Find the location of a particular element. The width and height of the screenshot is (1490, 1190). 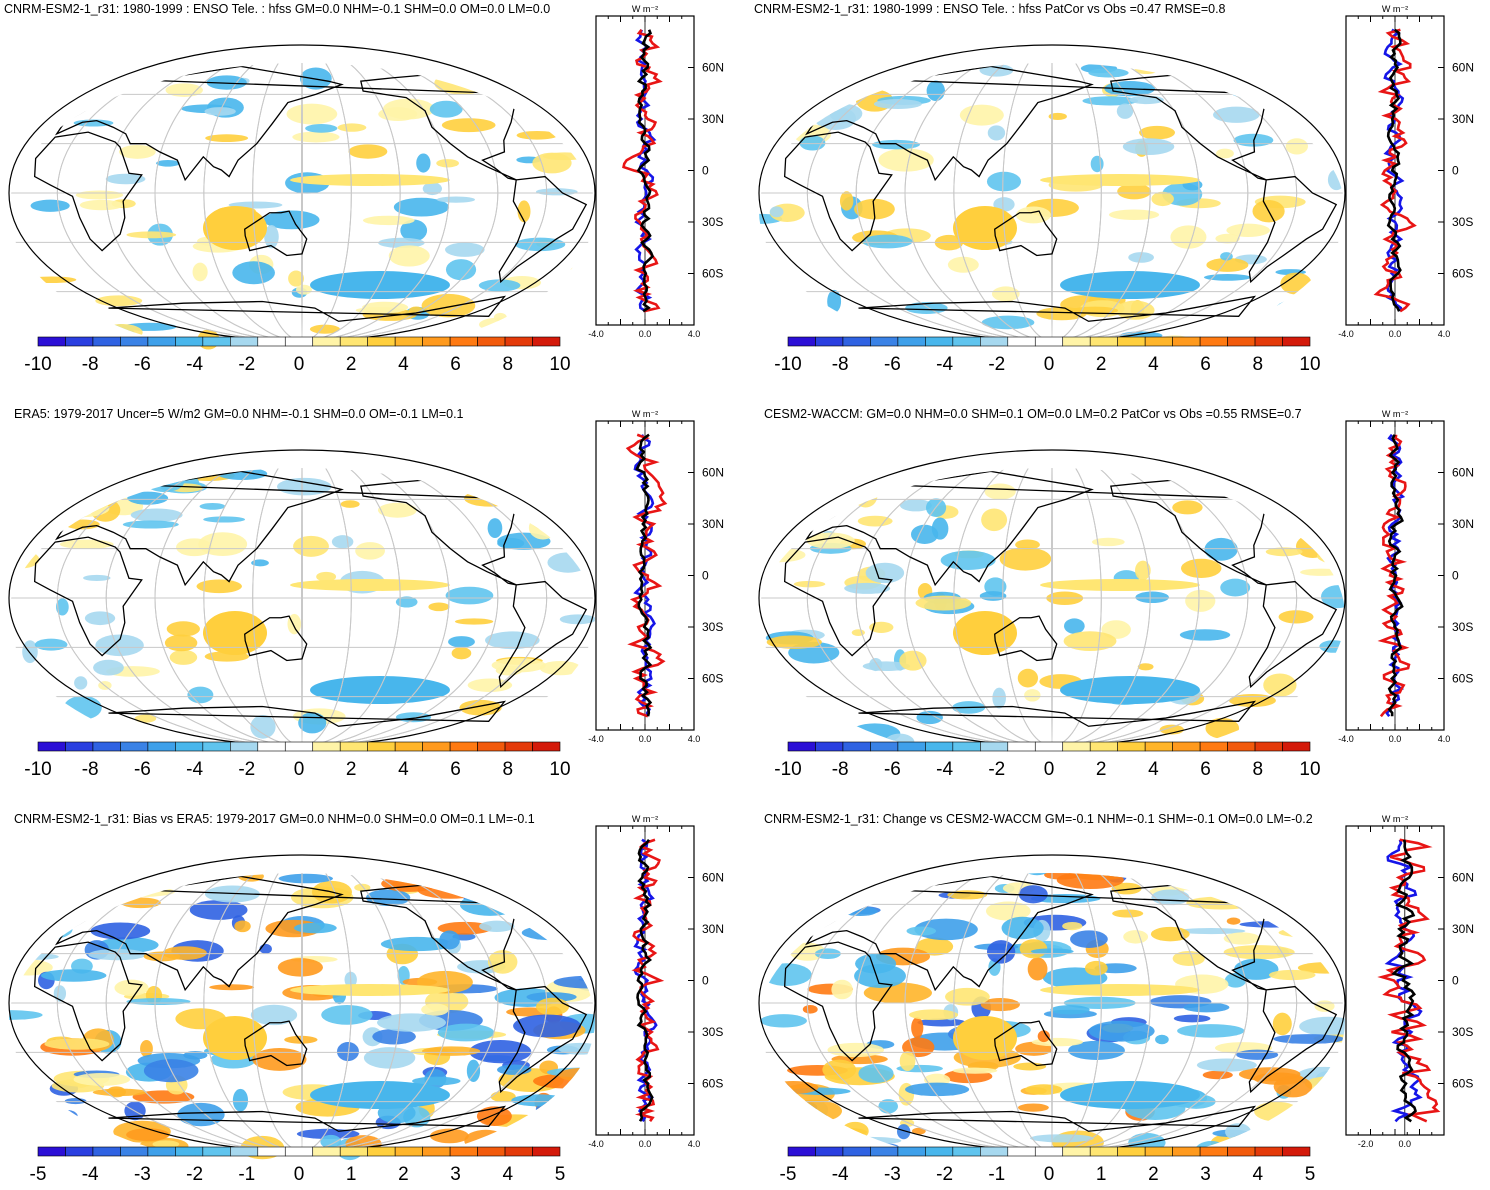

zonal-mean-plot: W m⁻² -4.0 0.0 4.0 60N 30N 0 30S 60S is located at coordinates (656, 171).